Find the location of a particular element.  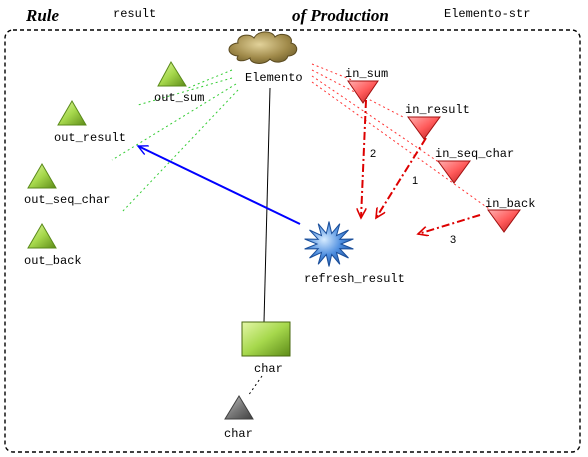

output-out-sum: out_sum is located at coordinates (179, 83).